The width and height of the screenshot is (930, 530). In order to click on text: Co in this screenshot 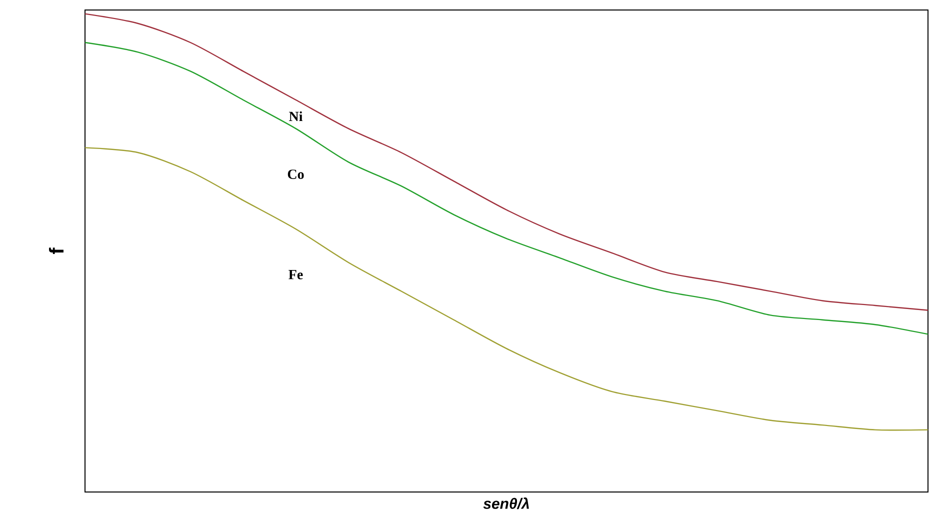, I will do `click(296, 174)`.